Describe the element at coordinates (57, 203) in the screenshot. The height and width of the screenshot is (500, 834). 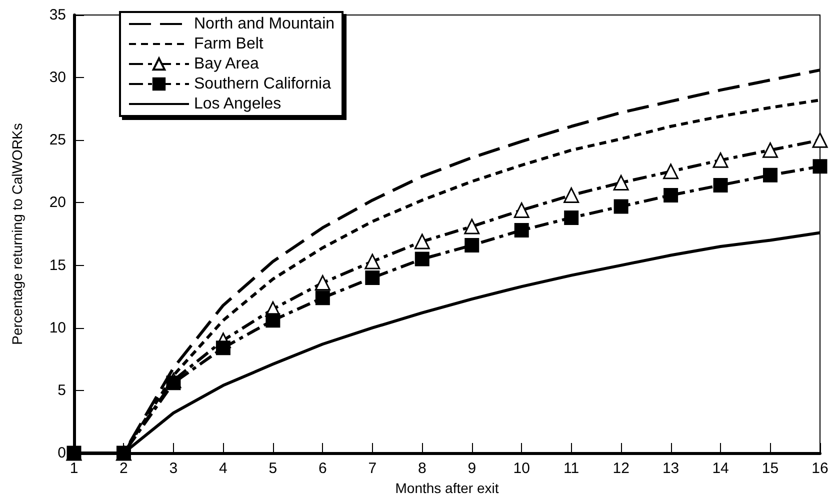
I see `y-tick-label: 20` at that location.